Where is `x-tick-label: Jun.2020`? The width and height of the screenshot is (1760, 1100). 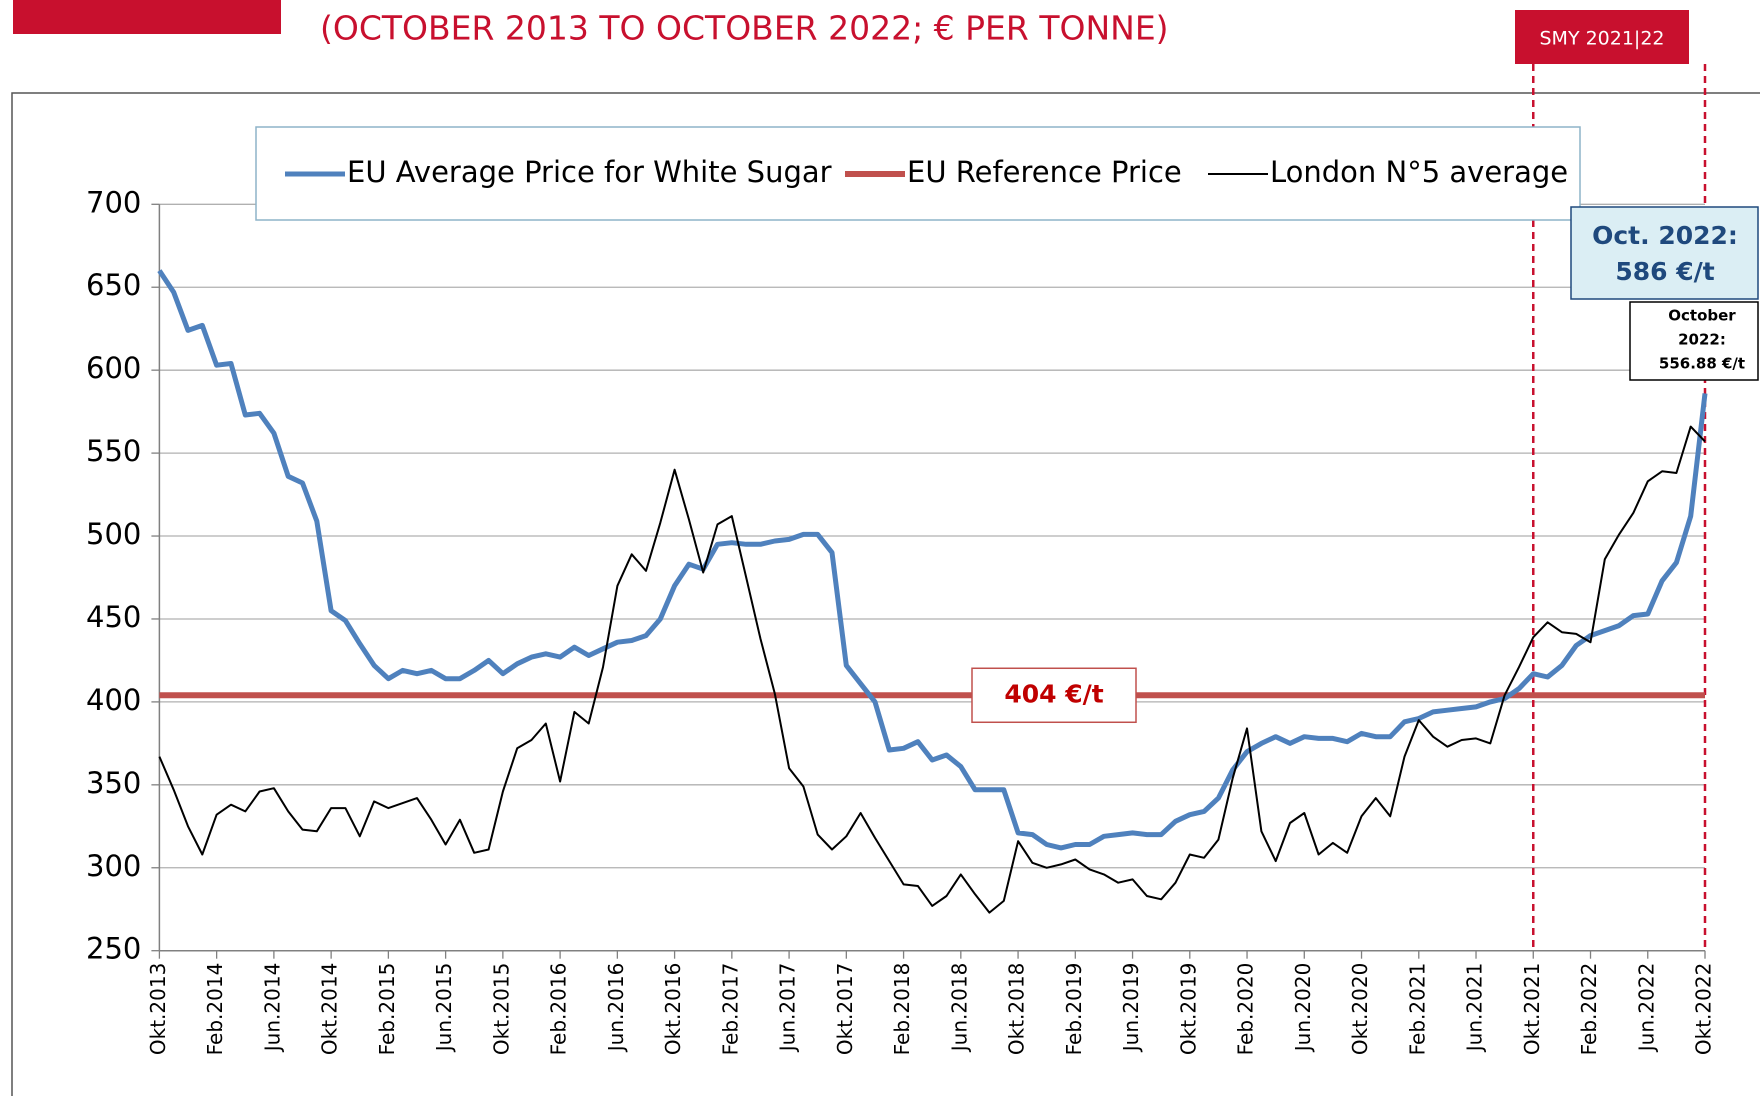
x-tick-label: Jun.2020 is located at coordinates (1303, 1008).